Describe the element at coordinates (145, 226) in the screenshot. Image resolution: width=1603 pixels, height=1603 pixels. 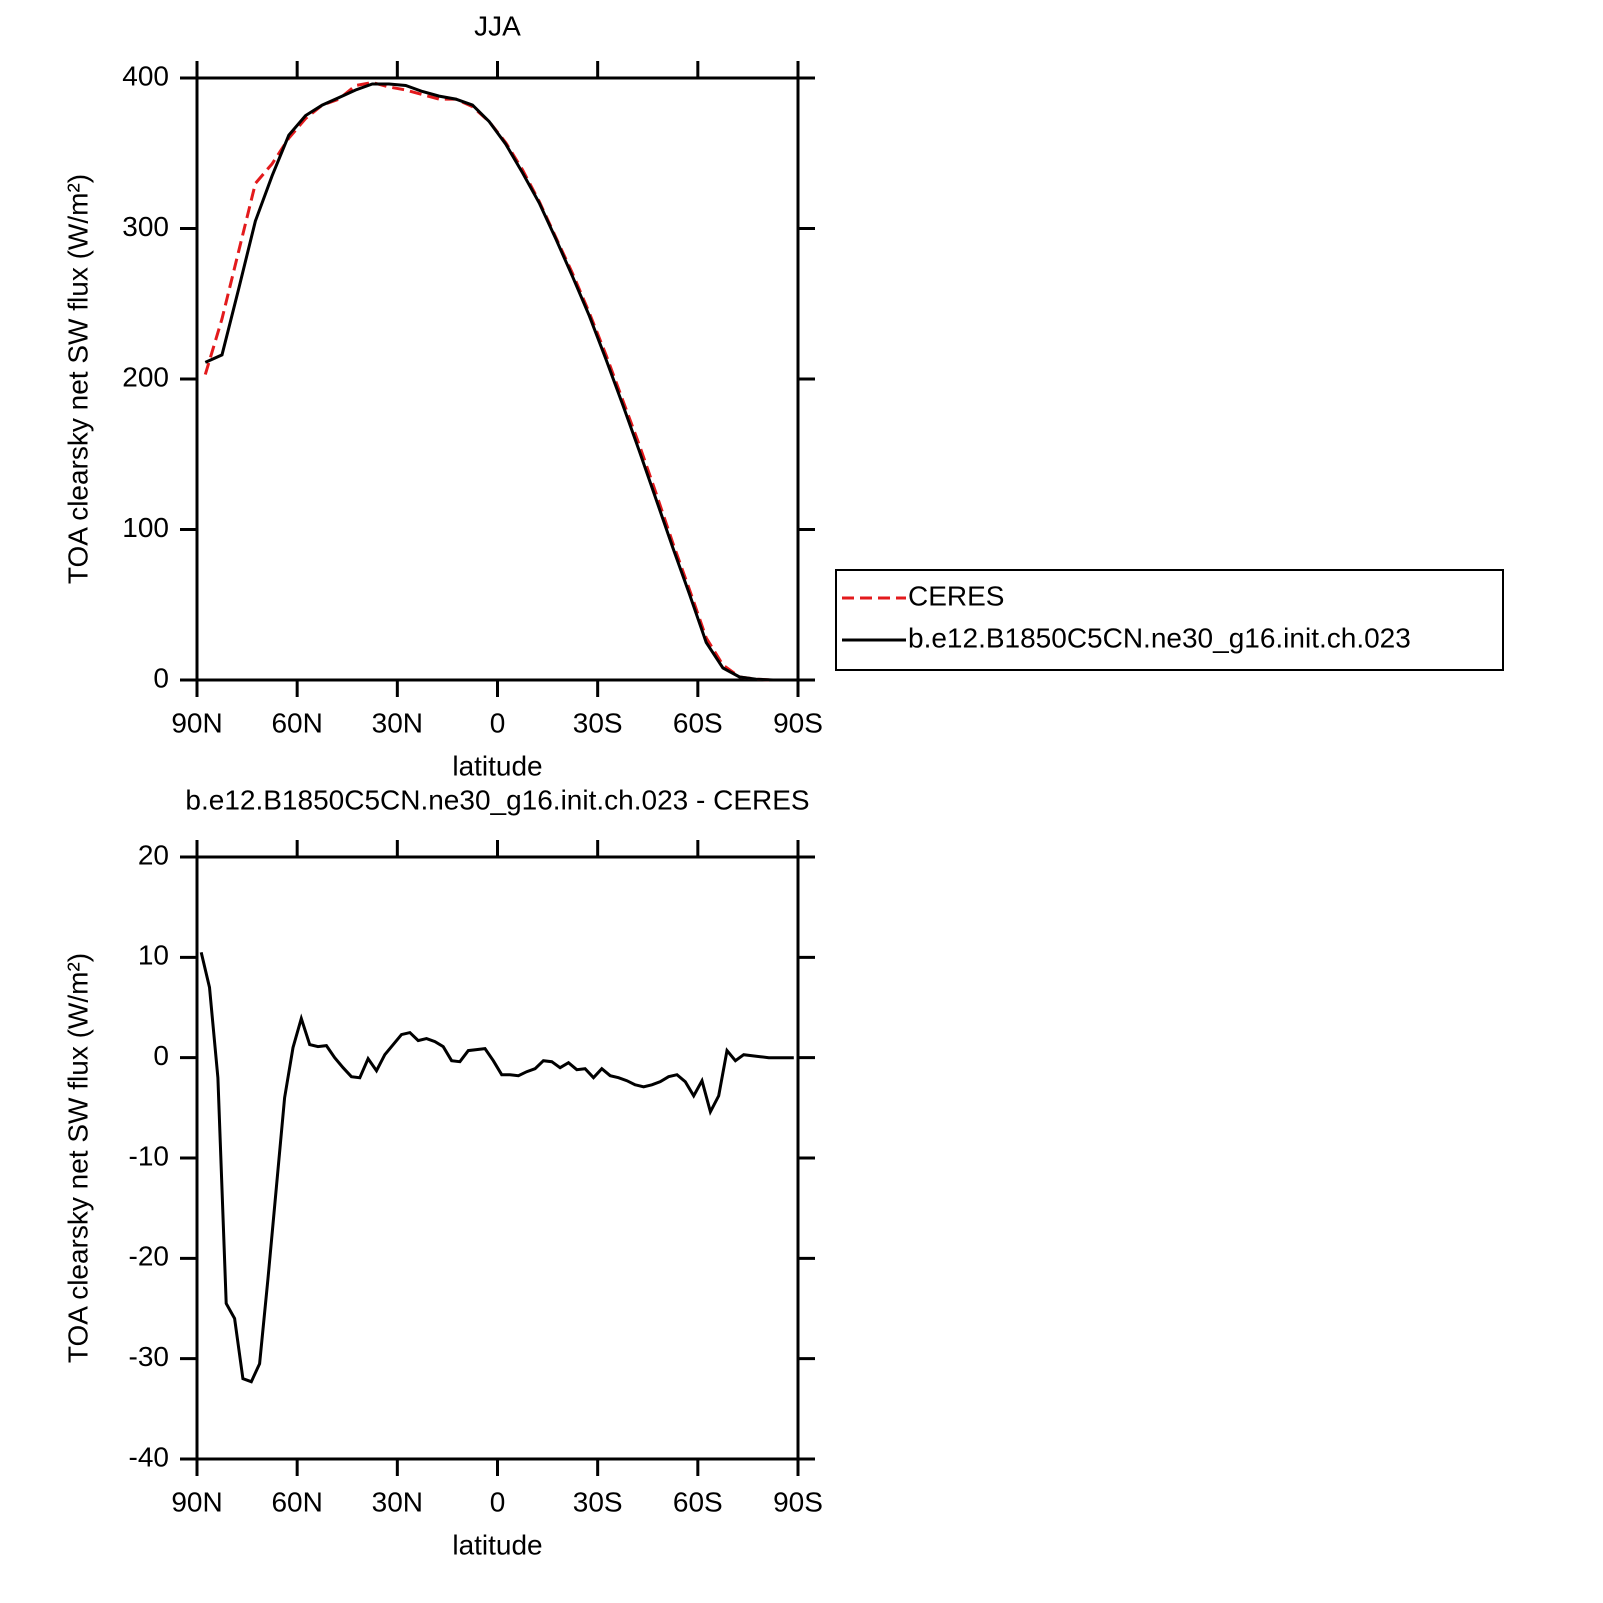
I see `y-tick-label: 300` at that location.